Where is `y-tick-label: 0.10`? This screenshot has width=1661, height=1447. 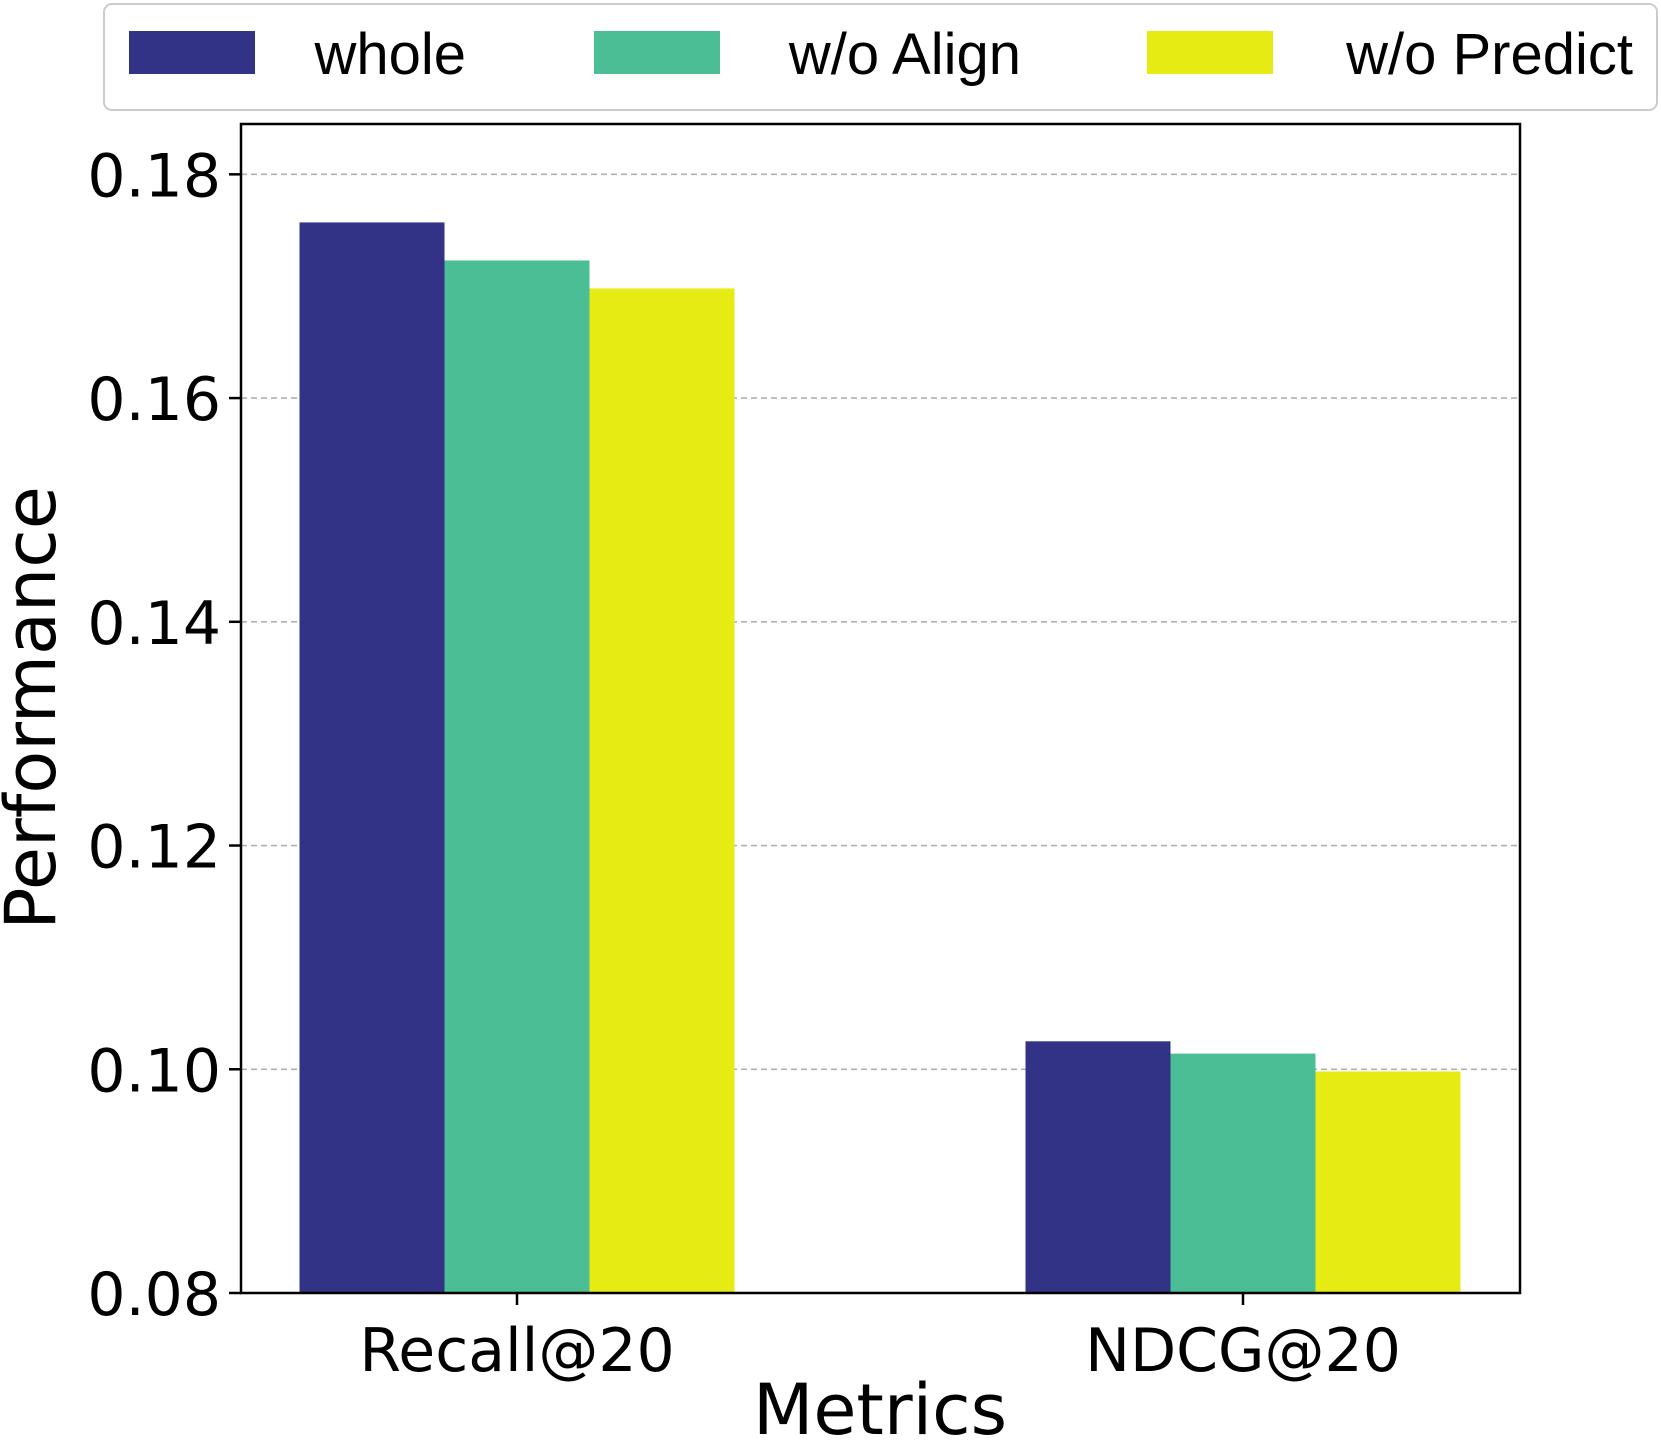 y-tick-label: 0.10 is located at coordinates (154, 1071).